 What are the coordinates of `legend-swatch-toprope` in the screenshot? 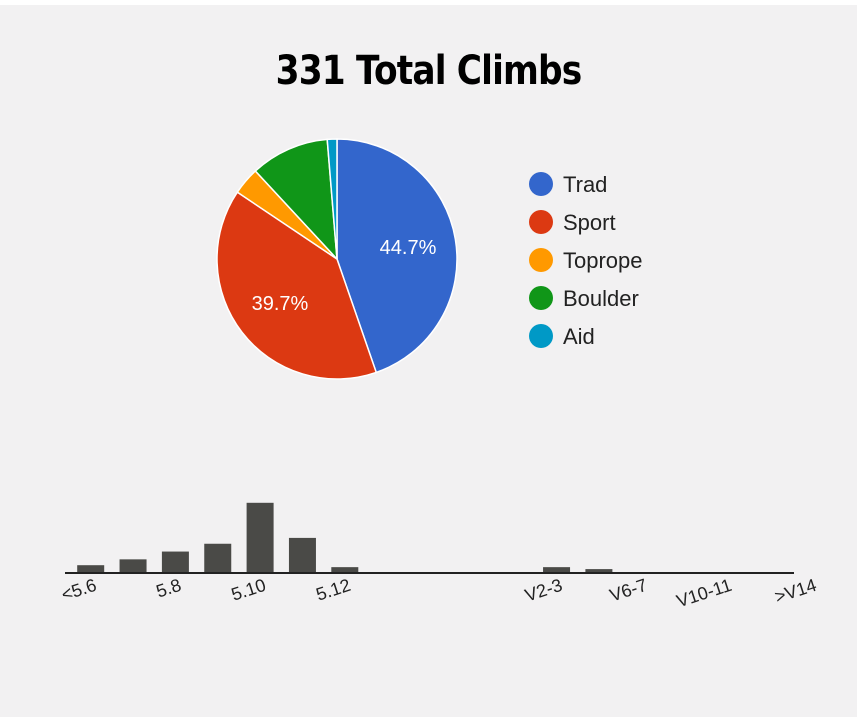 It's located at (541, 260).